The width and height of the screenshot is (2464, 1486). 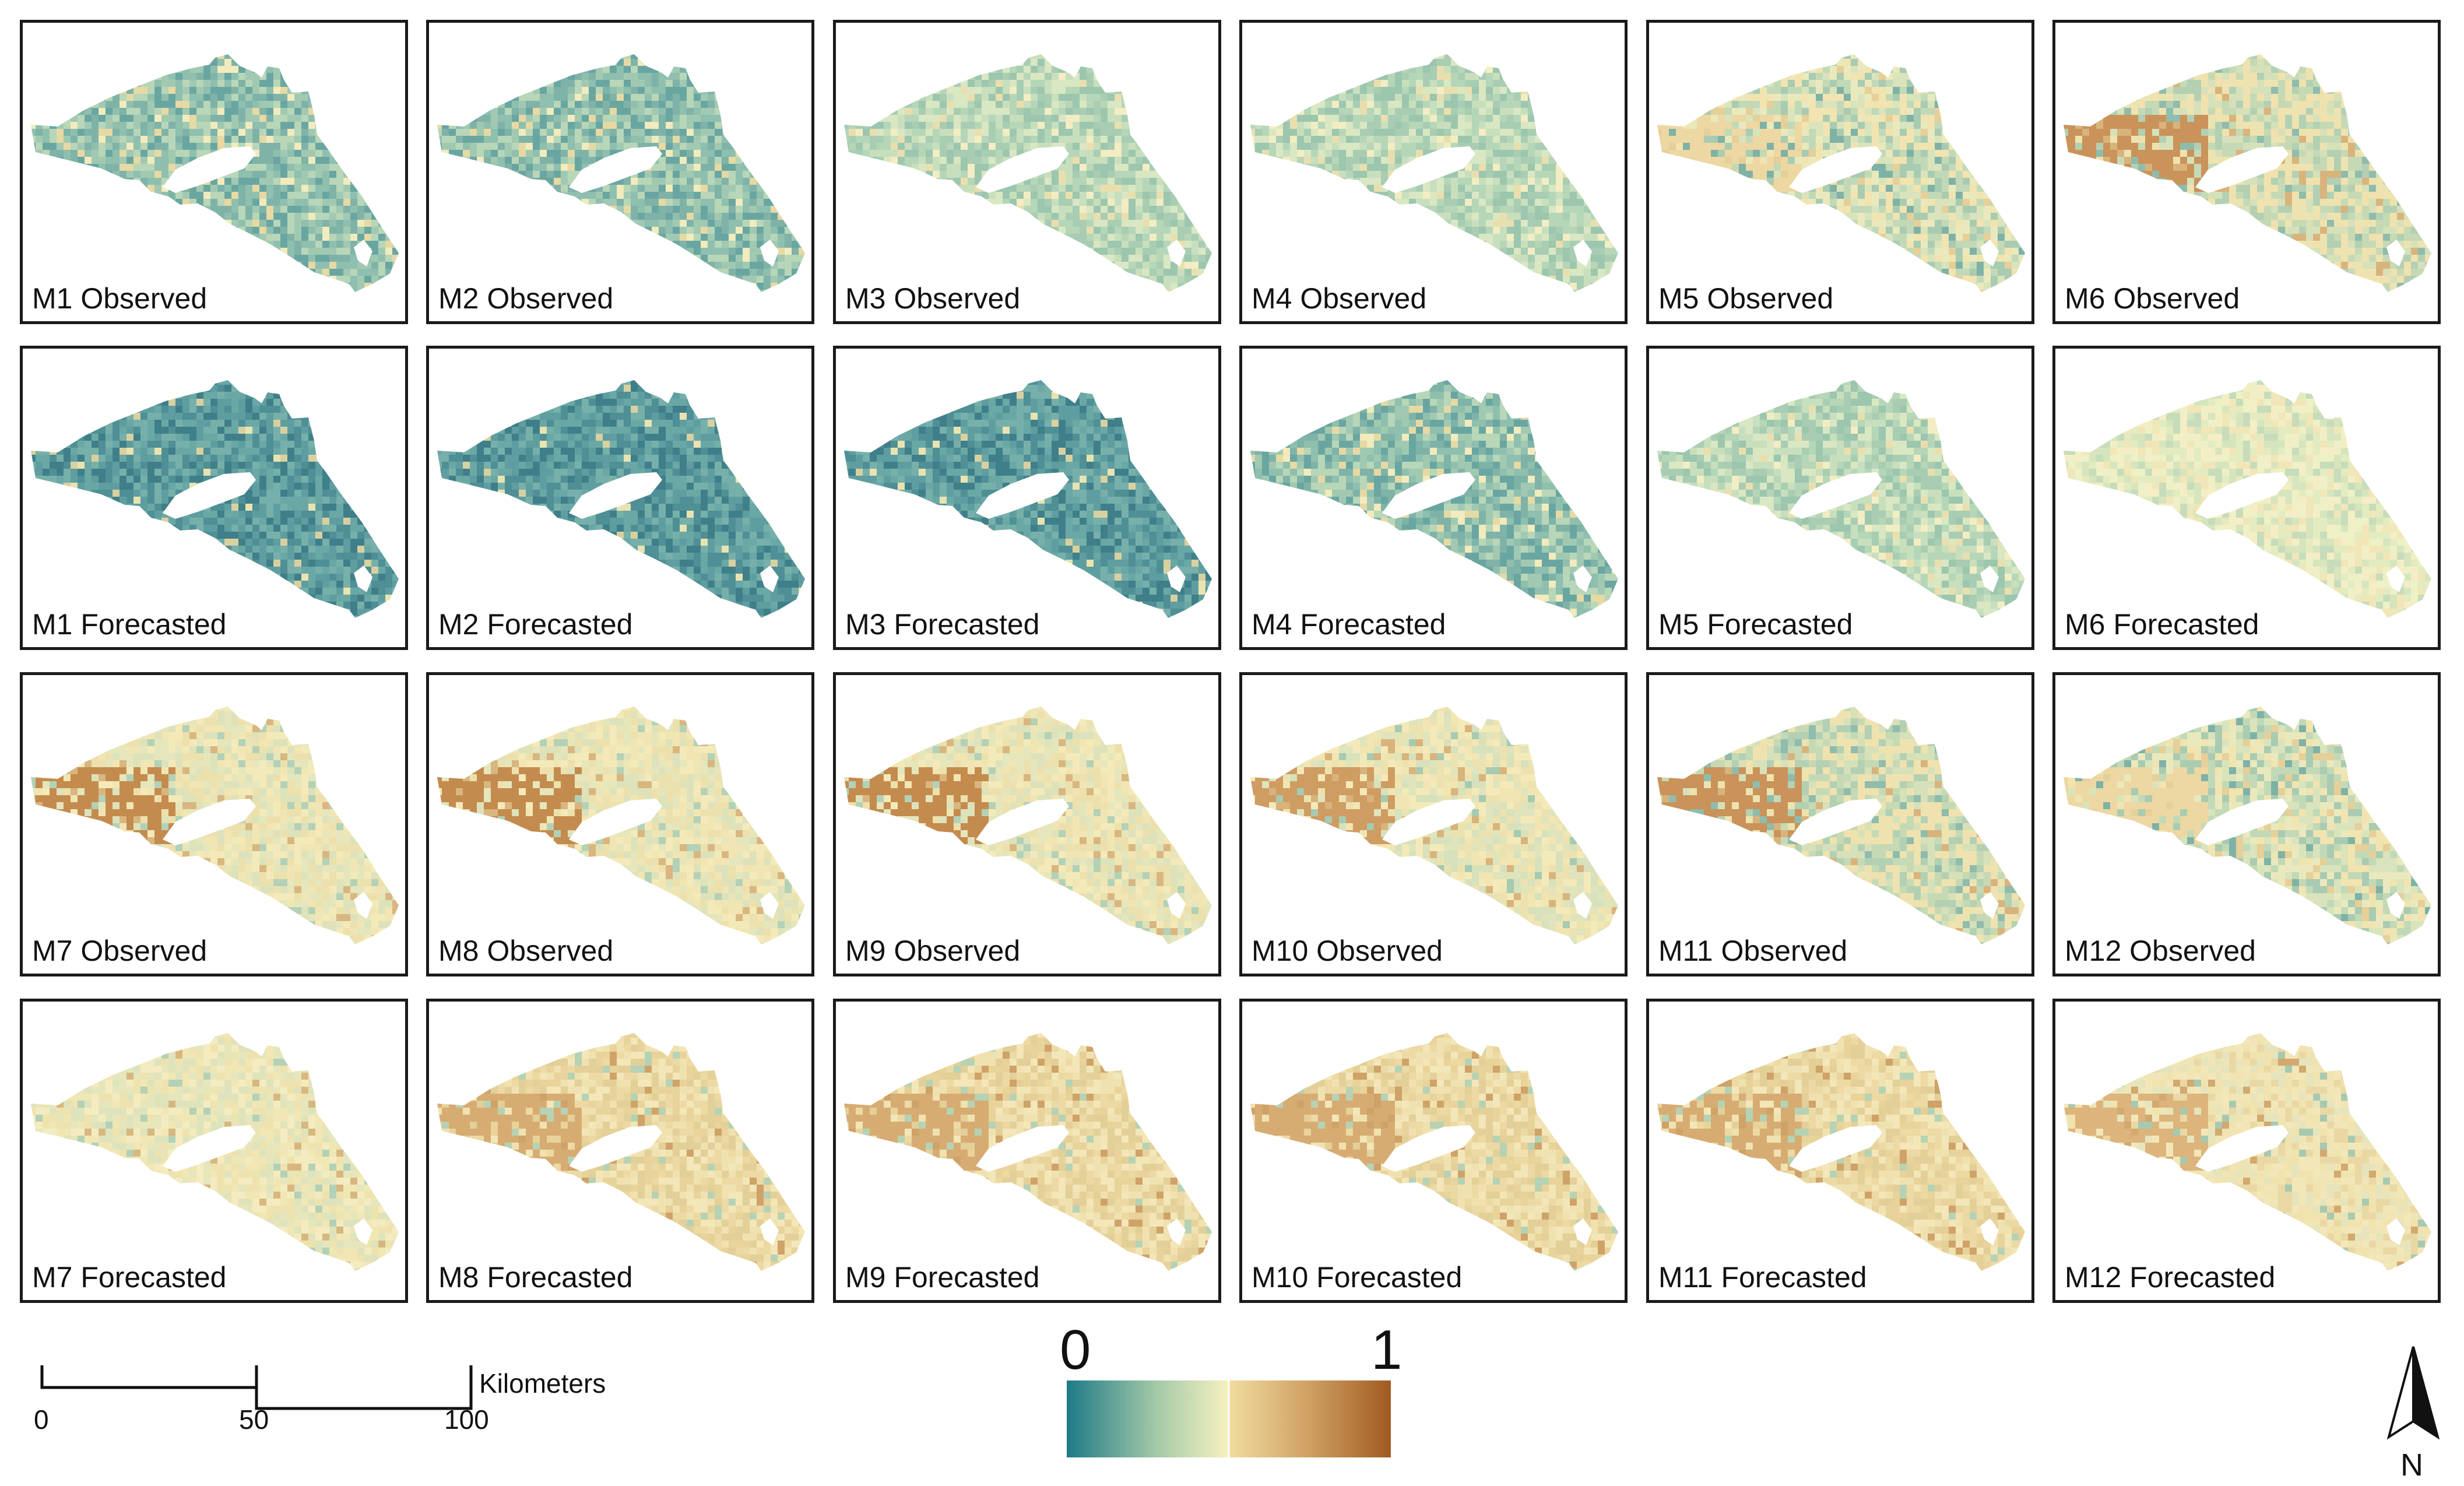 I want to click on panel-label: M12 Observed, so click(x=2160, y=950).